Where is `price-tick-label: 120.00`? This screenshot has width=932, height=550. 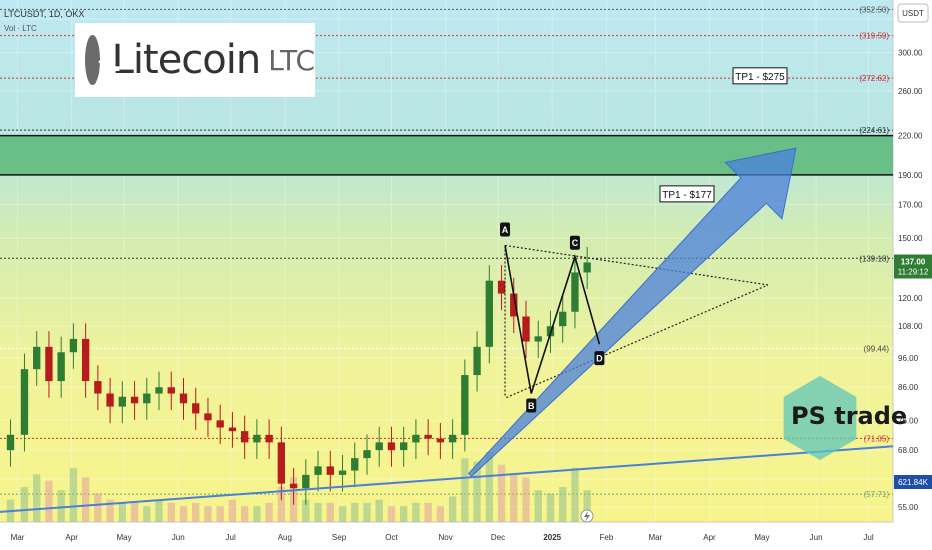
price-tick-label: 120.00 is located at coordinates (910, 298).